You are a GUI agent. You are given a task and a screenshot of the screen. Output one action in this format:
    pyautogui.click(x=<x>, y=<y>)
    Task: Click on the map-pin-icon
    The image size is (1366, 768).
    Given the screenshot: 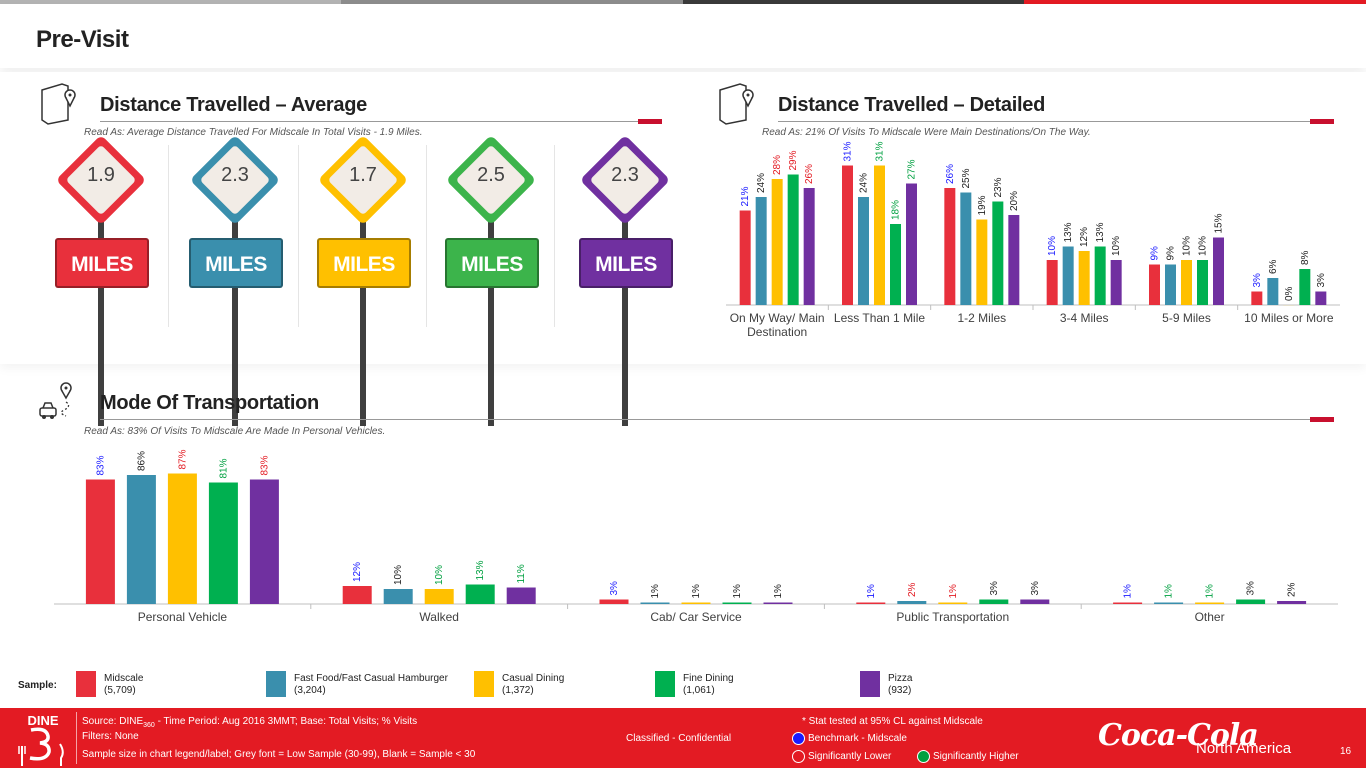 What is the action you would take?
    pyautogui.click(x=737, y=105)
    